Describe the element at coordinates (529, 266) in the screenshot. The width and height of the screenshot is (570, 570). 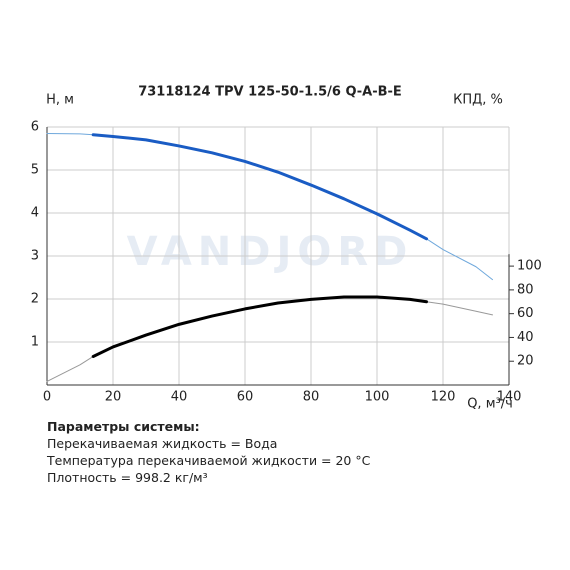
I see `y2-tick-label: 100` at that location.